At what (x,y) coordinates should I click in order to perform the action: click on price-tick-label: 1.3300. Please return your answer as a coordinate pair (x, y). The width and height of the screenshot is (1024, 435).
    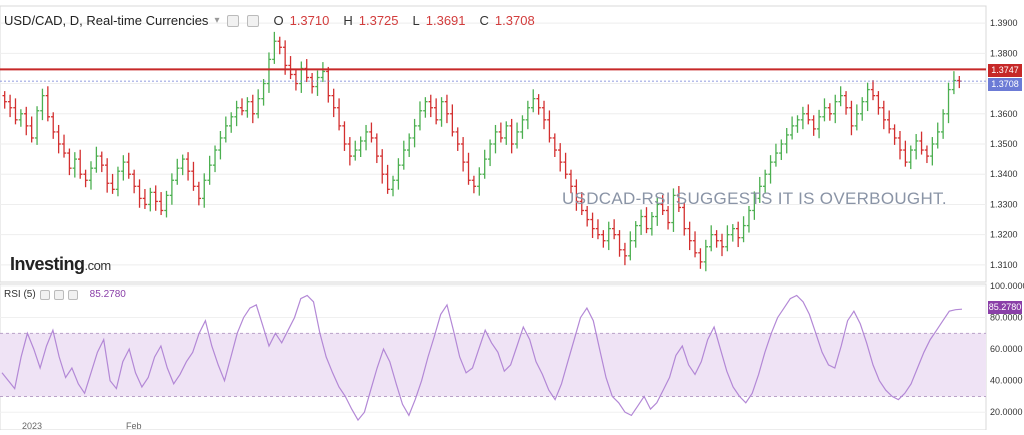
    Looking at the image, I should click on (1004, 204).